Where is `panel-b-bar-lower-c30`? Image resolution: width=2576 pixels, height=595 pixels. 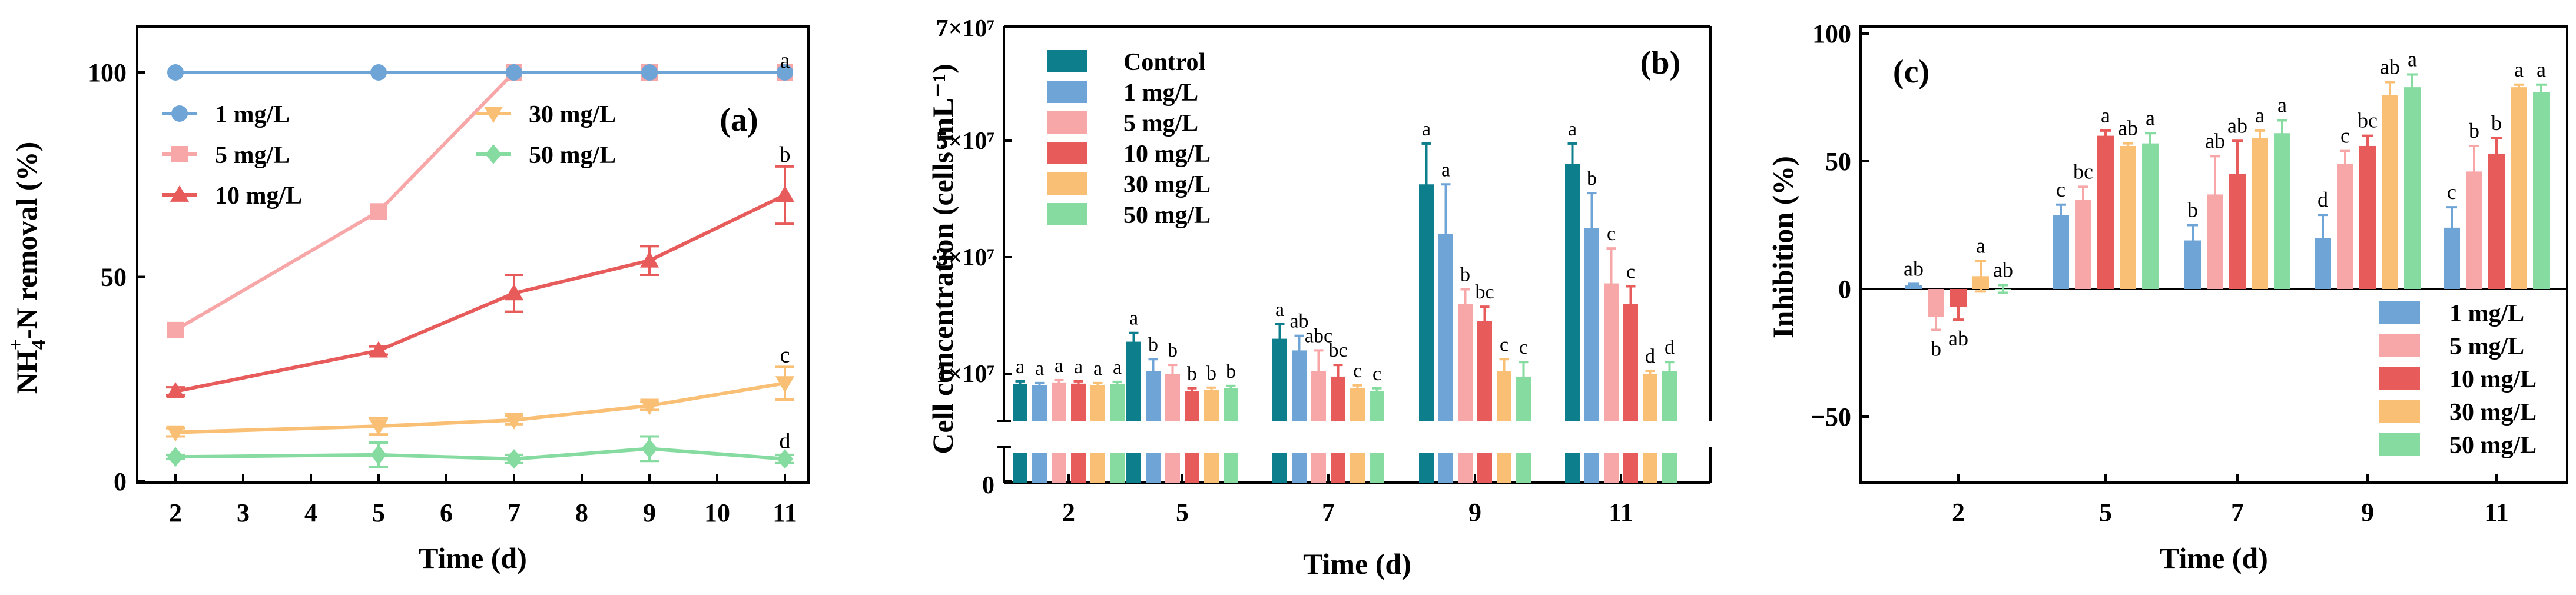
panel-b-bar-lower-c30 is located at coordinates (1650, 468).